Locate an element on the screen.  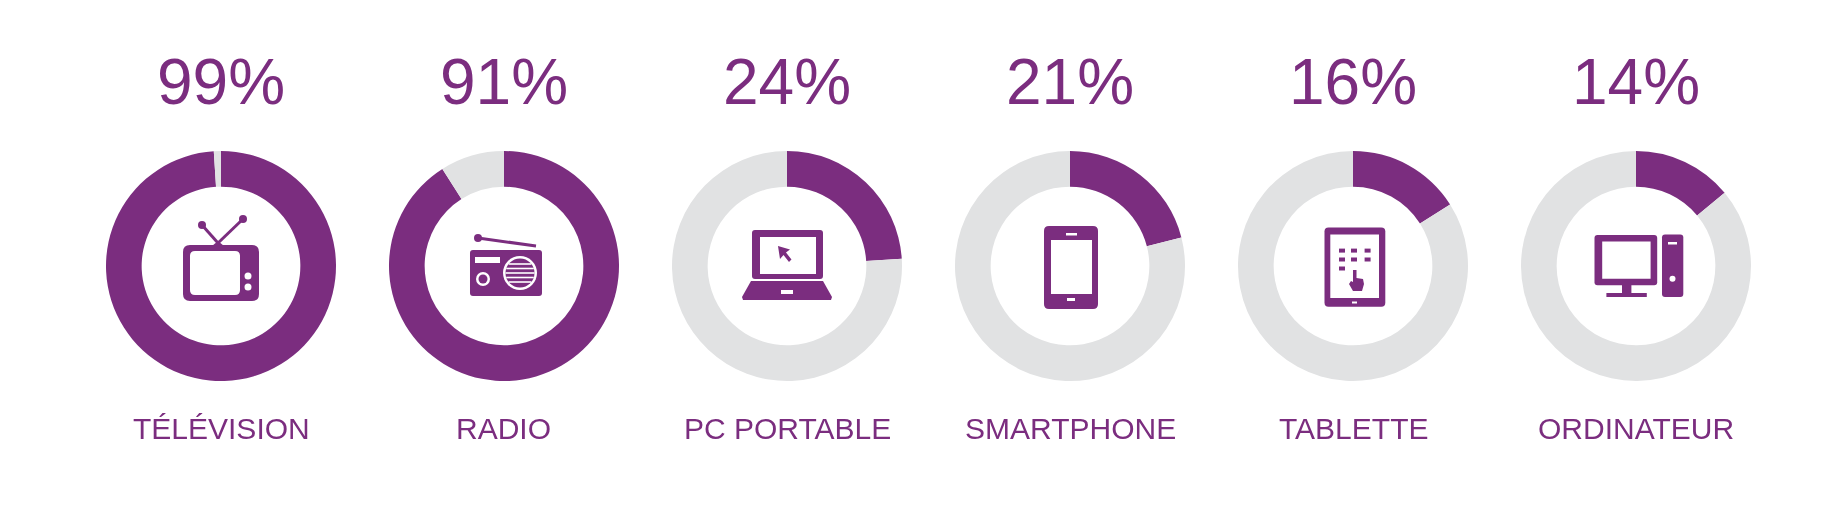
data-label: 14% is located at coordinates (1636, 82).